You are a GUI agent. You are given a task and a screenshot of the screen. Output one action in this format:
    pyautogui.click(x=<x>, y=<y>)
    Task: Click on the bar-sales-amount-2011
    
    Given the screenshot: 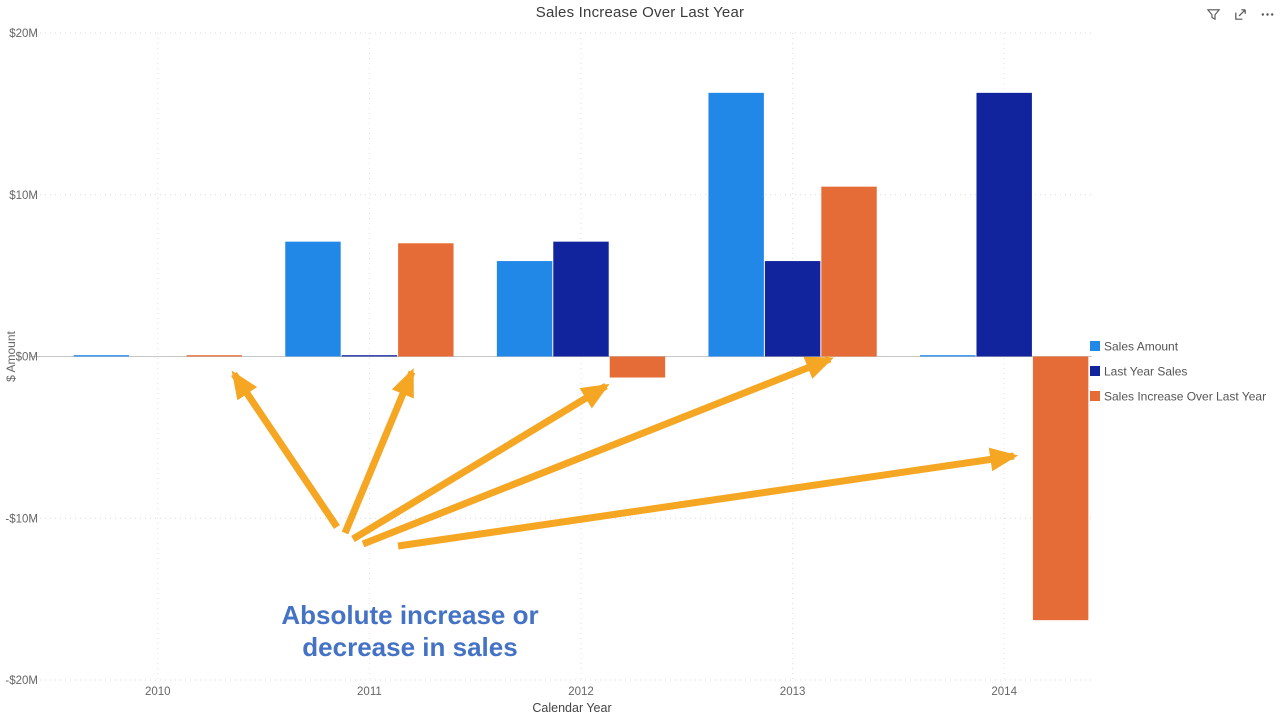 What is the action you would take?
    pyautogui.click(x=313, y=299)
    